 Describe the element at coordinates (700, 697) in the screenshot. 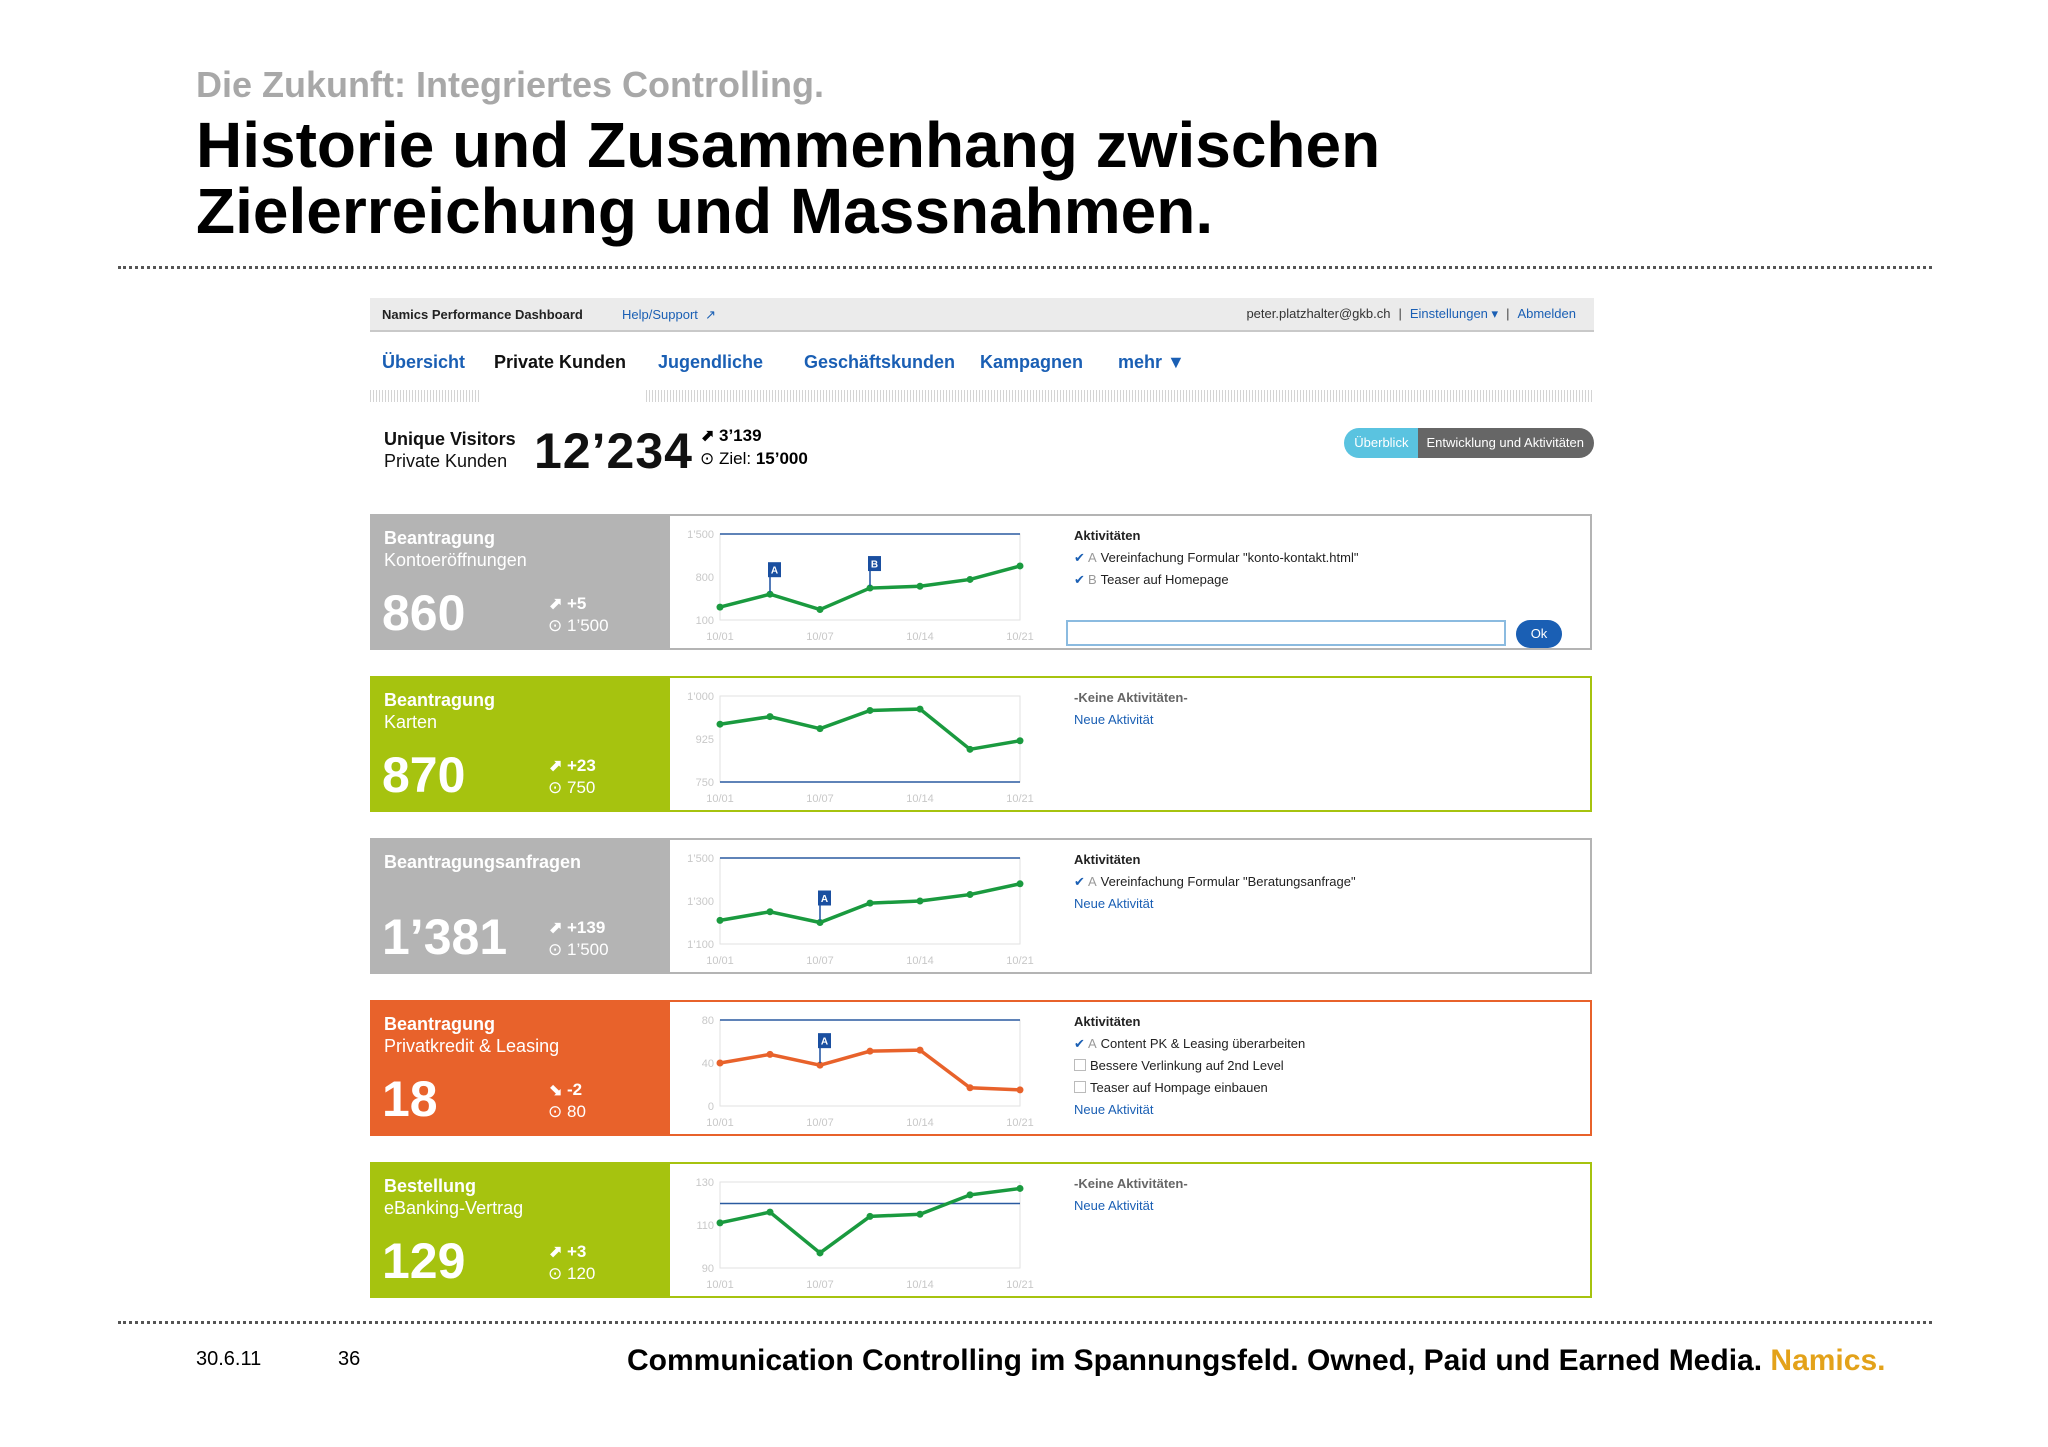

I see `y-tick-label: 1’000` at that location.